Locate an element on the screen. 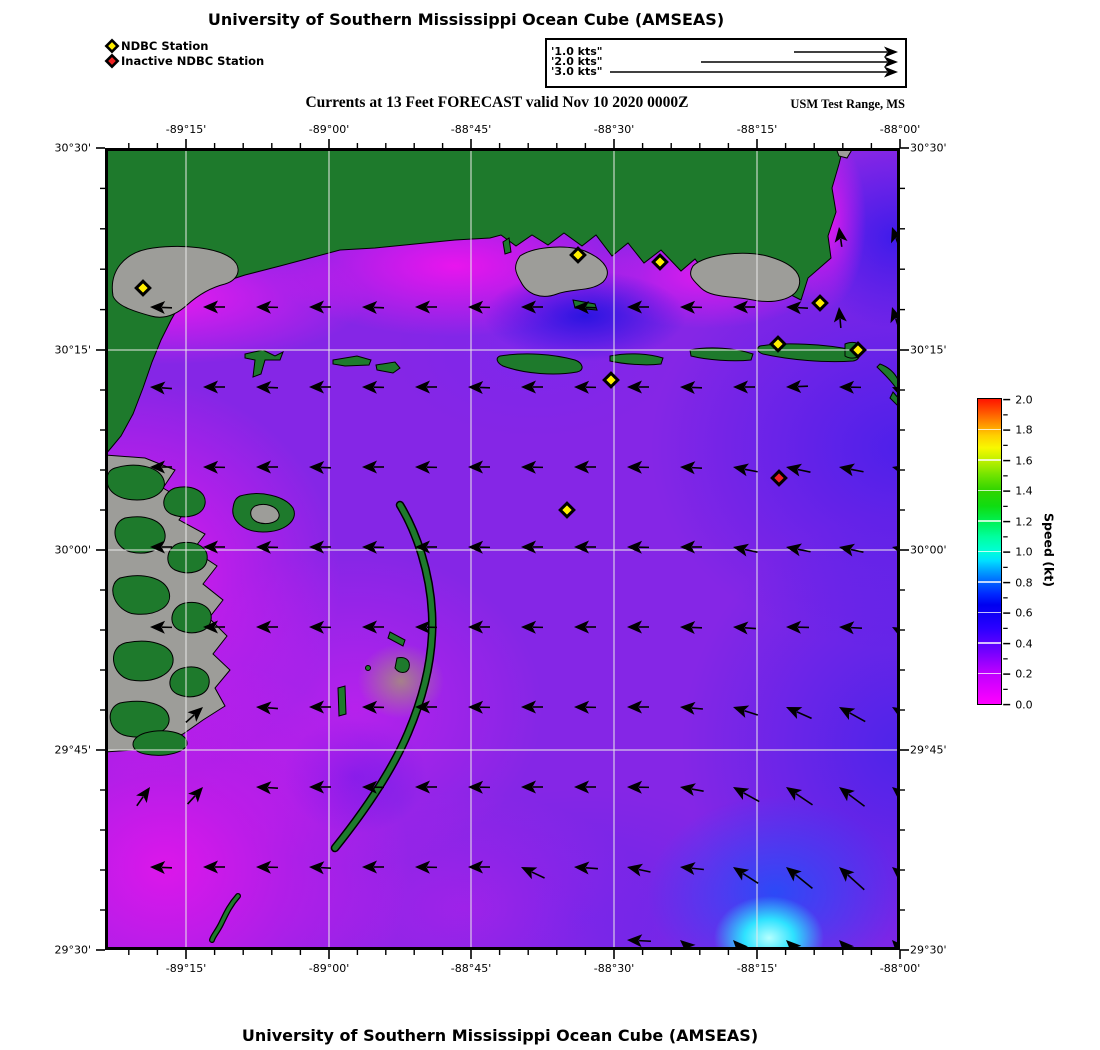  x-axis-label: -89°15' is located at coordinates (186, 968).